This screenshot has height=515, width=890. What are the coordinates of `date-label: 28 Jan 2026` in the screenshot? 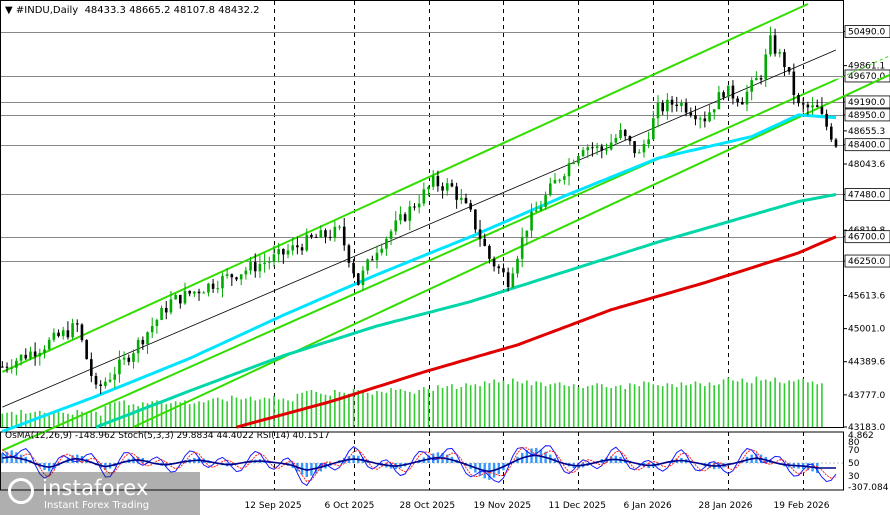 It's located at (726, 506).